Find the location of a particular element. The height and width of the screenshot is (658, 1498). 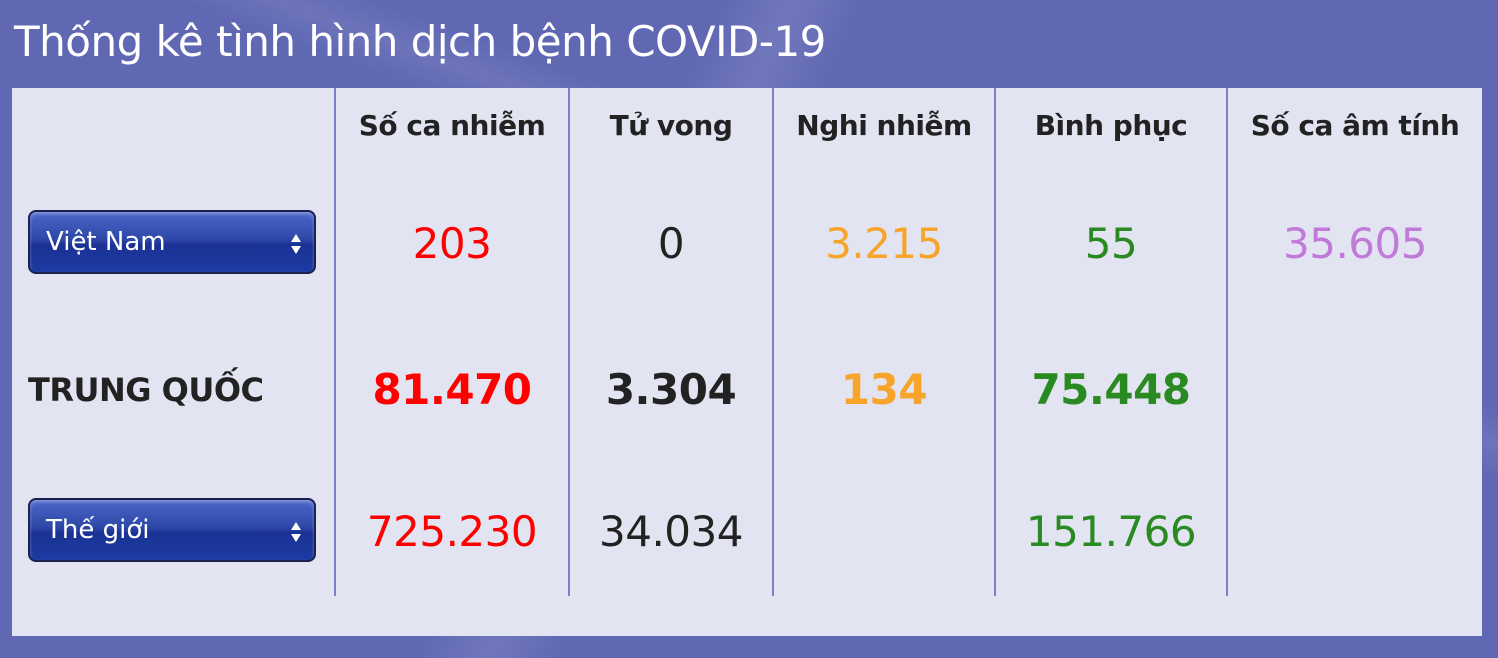

country-select-value: Việt Nam is located at coordinates (106, 242).